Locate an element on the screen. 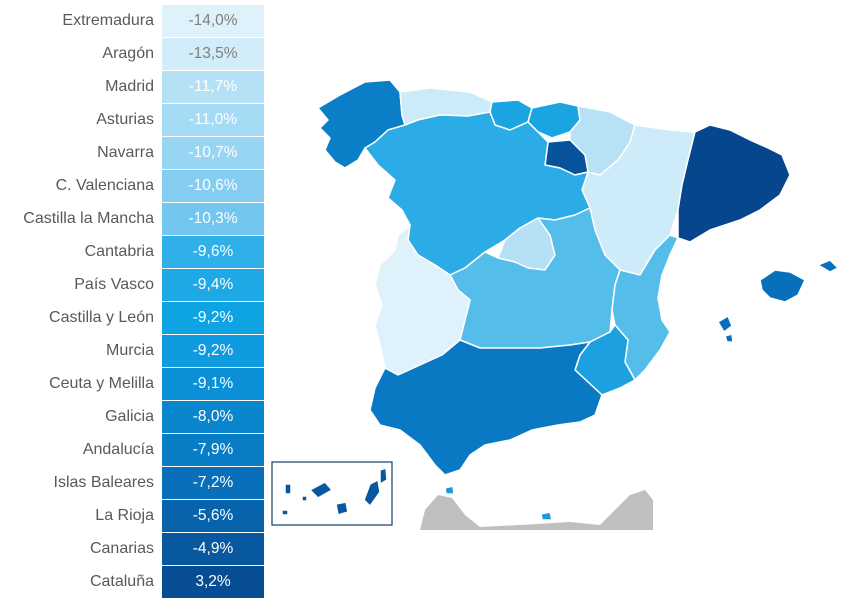 Image resolution: width=848 pixels, height=604 pixels. legend-row: Asturias -11,0% is located at coordinates (133, 120).